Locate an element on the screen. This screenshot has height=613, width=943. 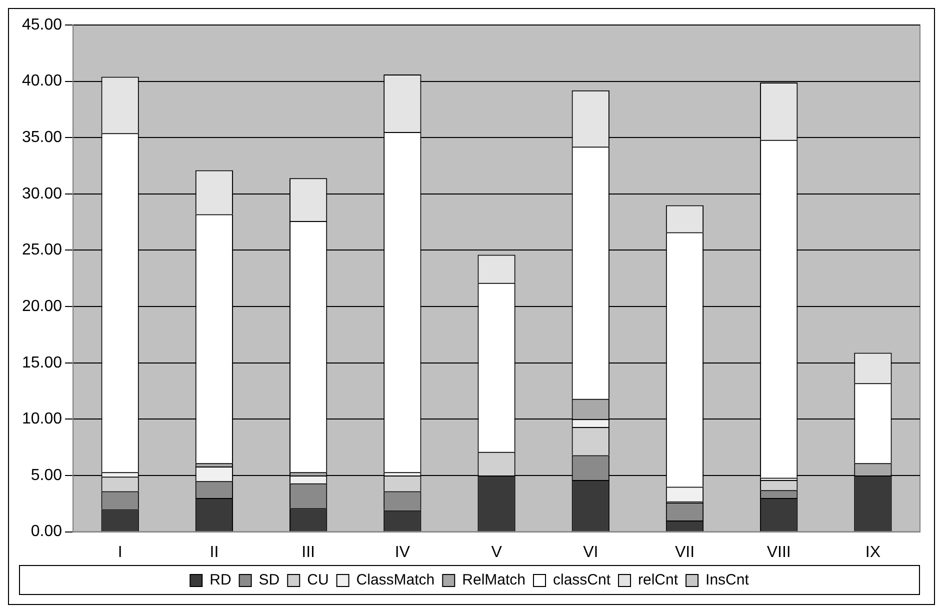
y-tick-label: 40.00 is located at coordinates (42, 81).